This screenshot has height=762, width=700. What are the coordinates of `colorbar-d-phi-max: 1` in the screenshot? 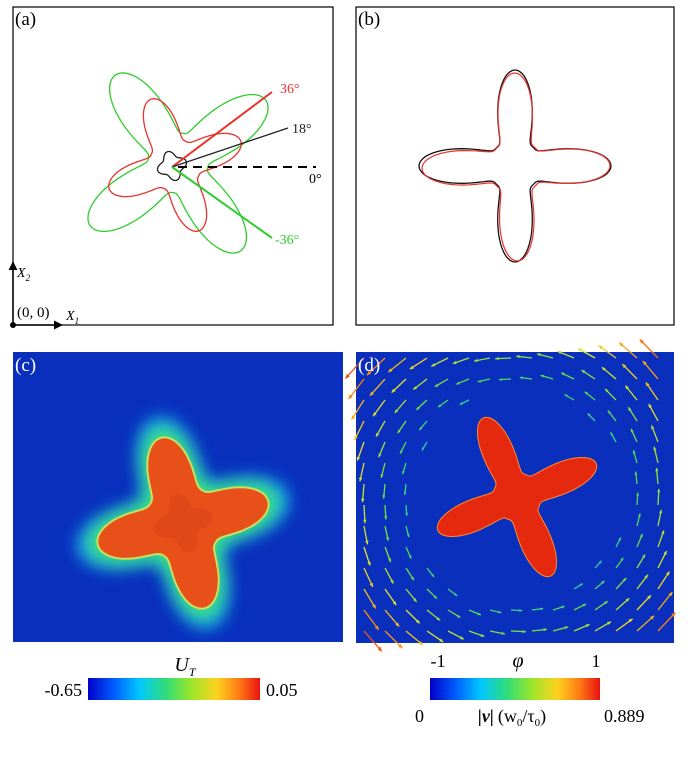 It's located at (596, 661).